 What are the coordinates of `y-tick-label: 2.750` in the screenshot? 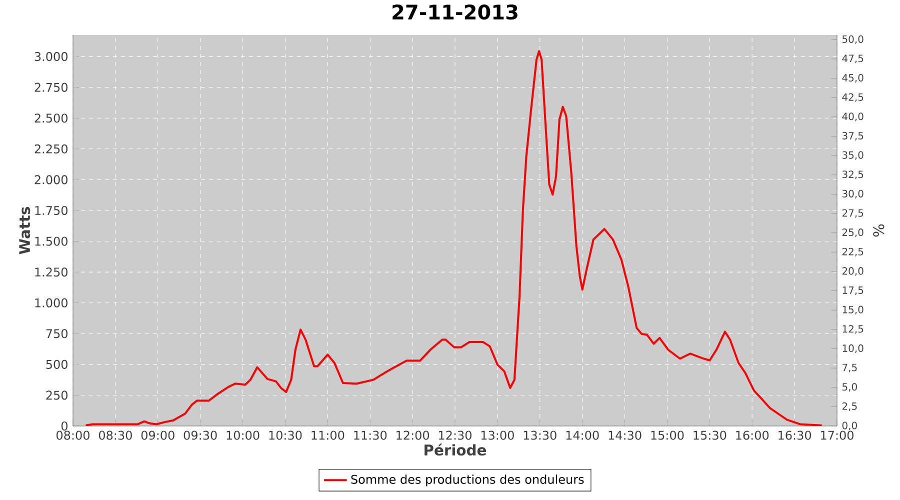 It's located at (51, 87).